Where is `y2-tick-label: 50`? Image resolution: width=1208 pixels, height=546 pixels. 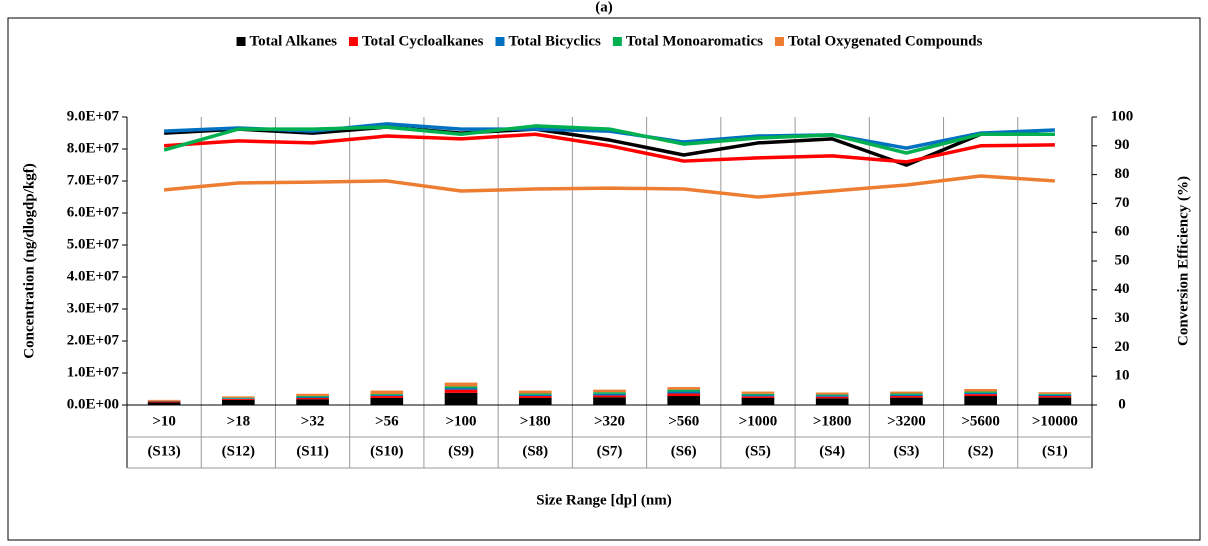 y2-tick-label: 50 is located at coordinates (1122, 260).